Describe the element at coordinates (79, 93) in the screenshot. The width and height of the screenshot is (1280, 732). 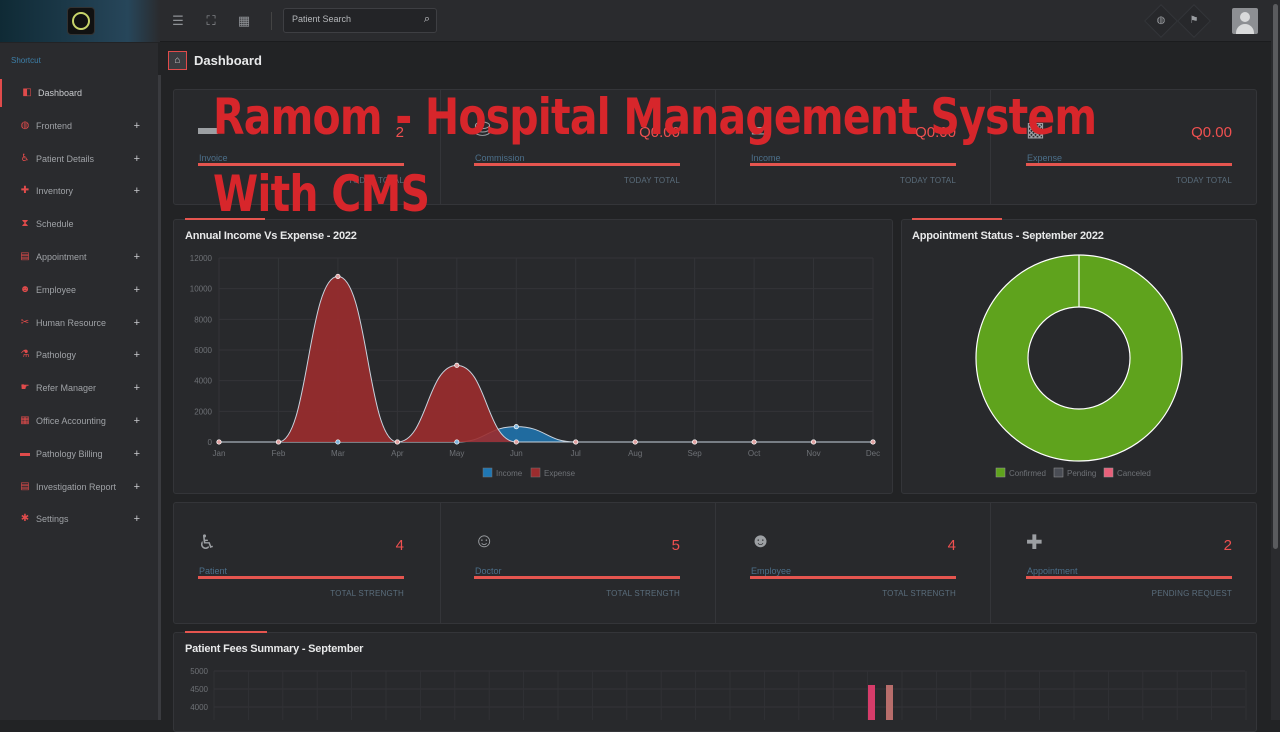
I see `sidebar-item-dashboard: ◧ Dashboard` at that location.